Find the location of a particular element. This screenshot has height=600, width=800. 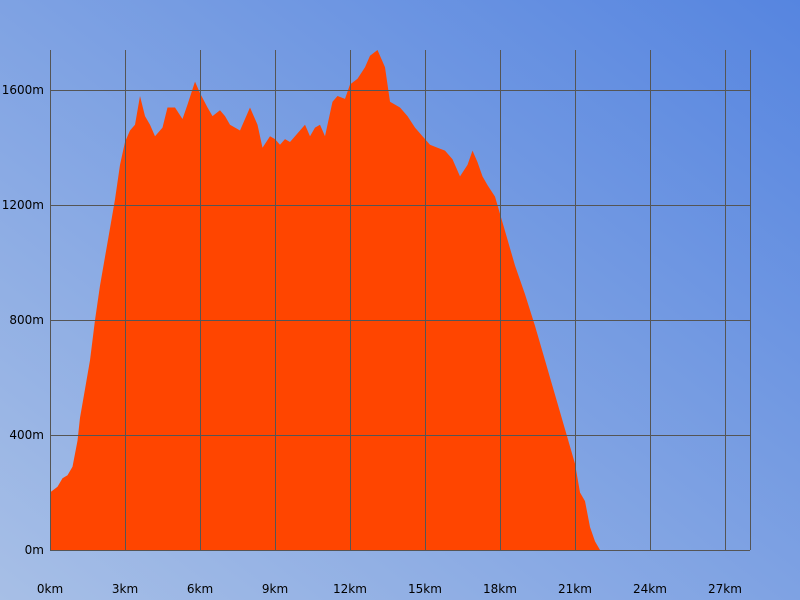

x-tick-label: 21km is located at coordinates (575, 589).